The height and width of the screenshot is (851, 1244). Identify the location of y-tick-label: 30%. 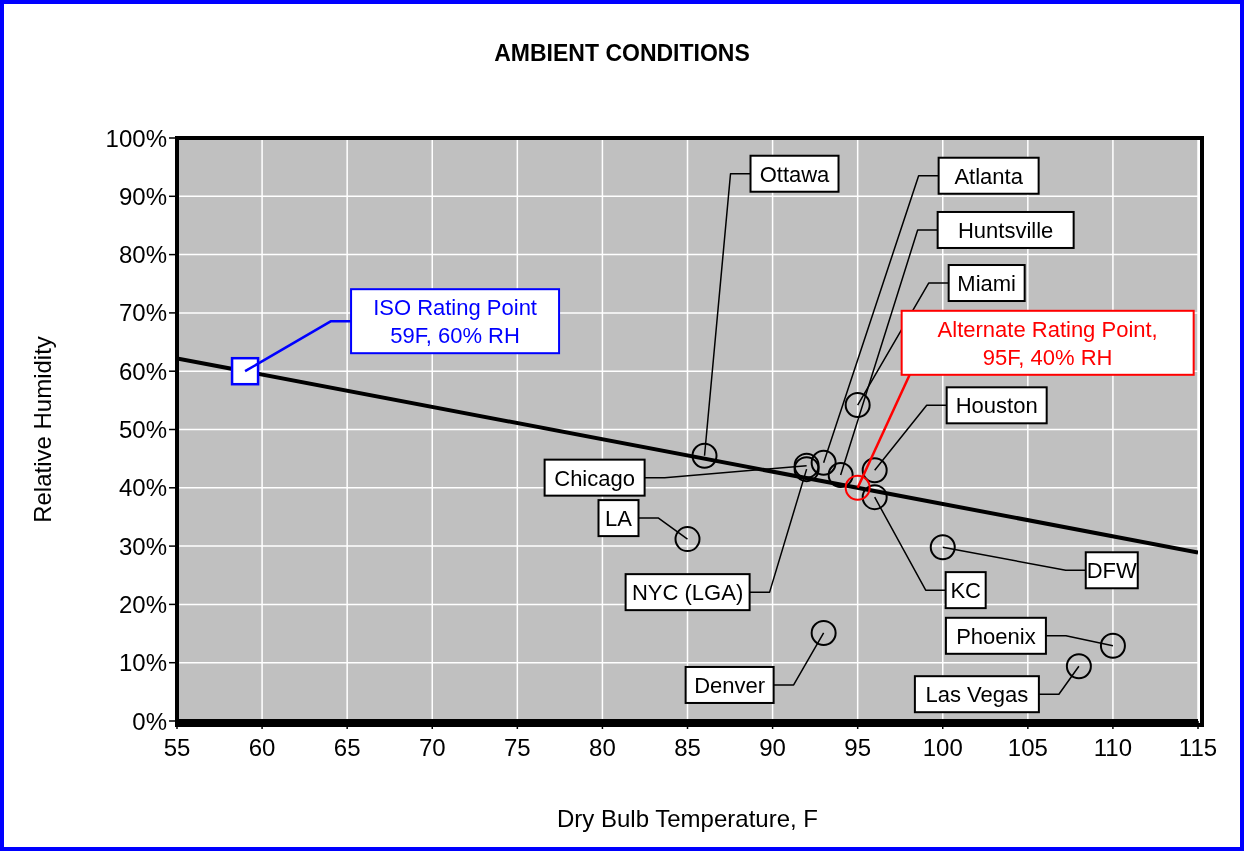
(142, 546).